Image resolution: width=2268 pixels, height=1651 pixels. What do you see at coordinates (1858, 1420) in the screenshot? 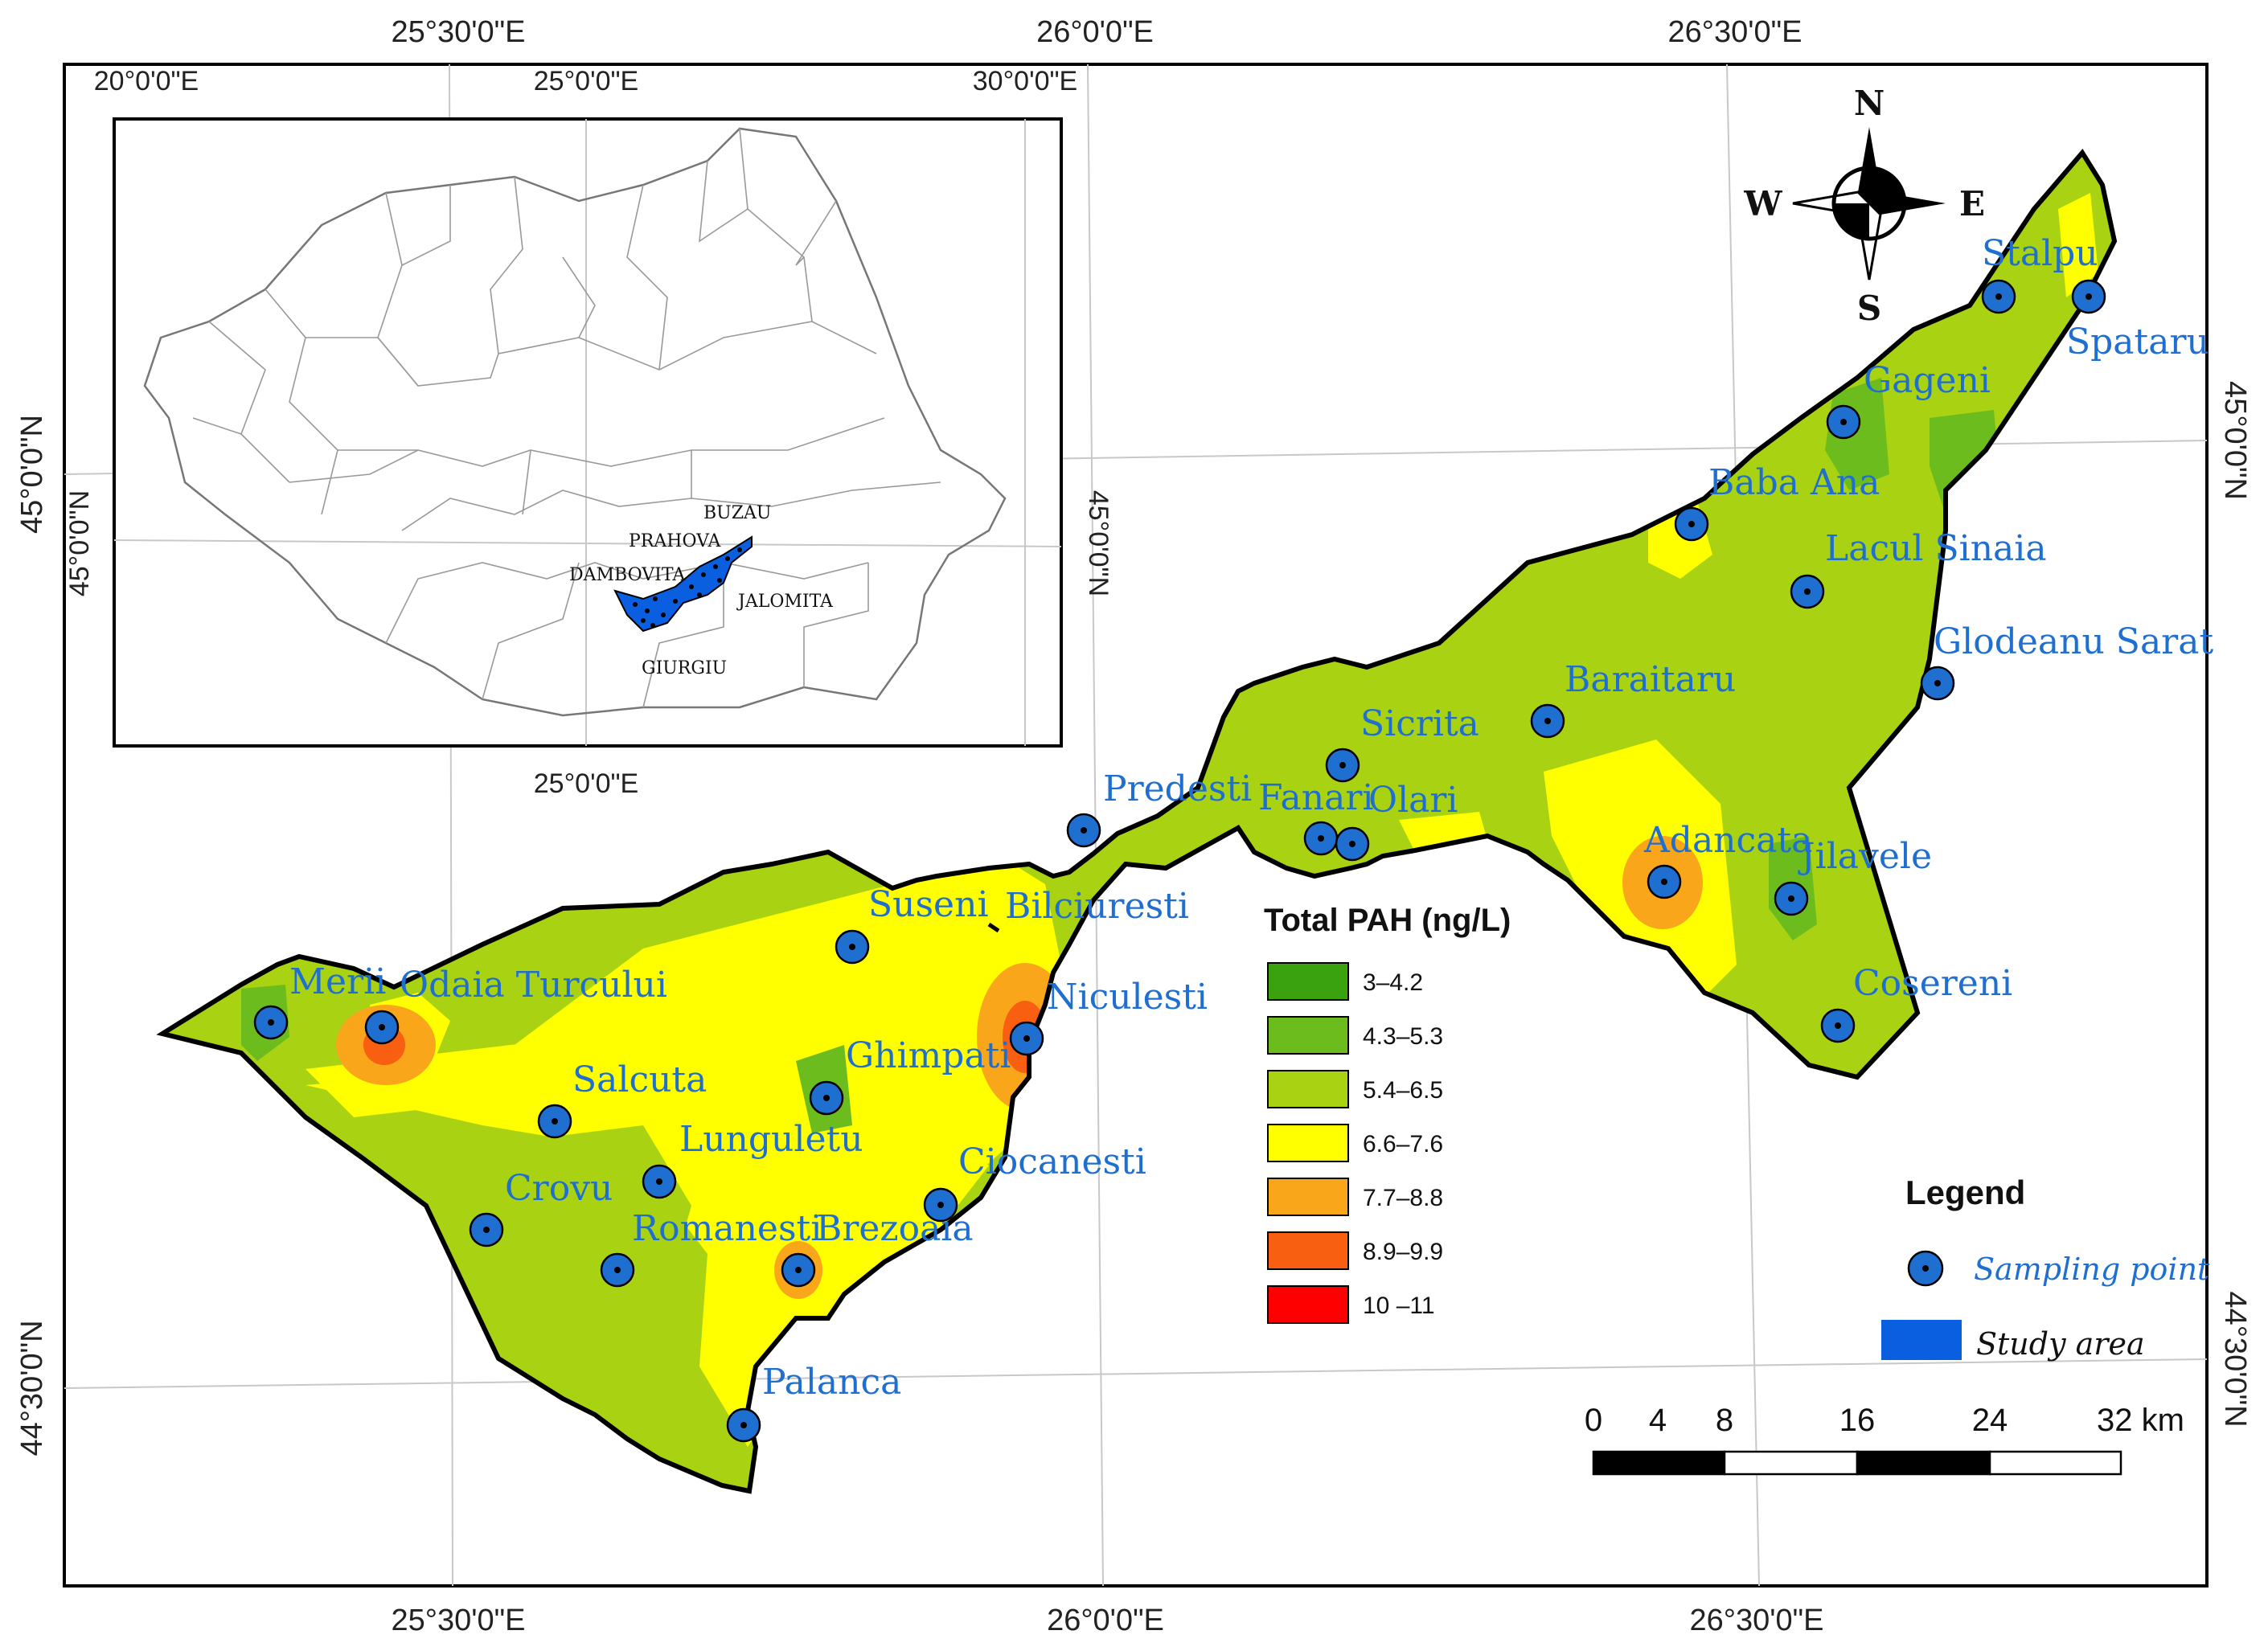
I see `scale-tick-3: 16` at bounding box center [1858, 1420].